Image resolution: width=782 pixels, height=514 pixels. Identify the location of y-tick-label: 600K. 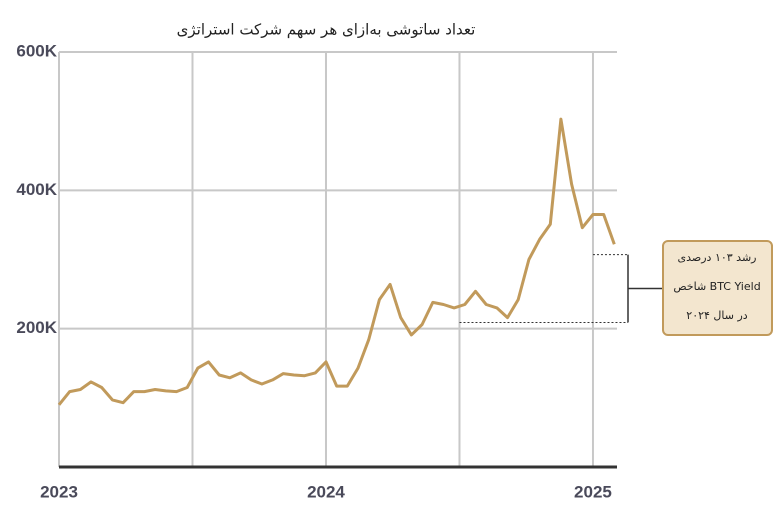
(36, 50).